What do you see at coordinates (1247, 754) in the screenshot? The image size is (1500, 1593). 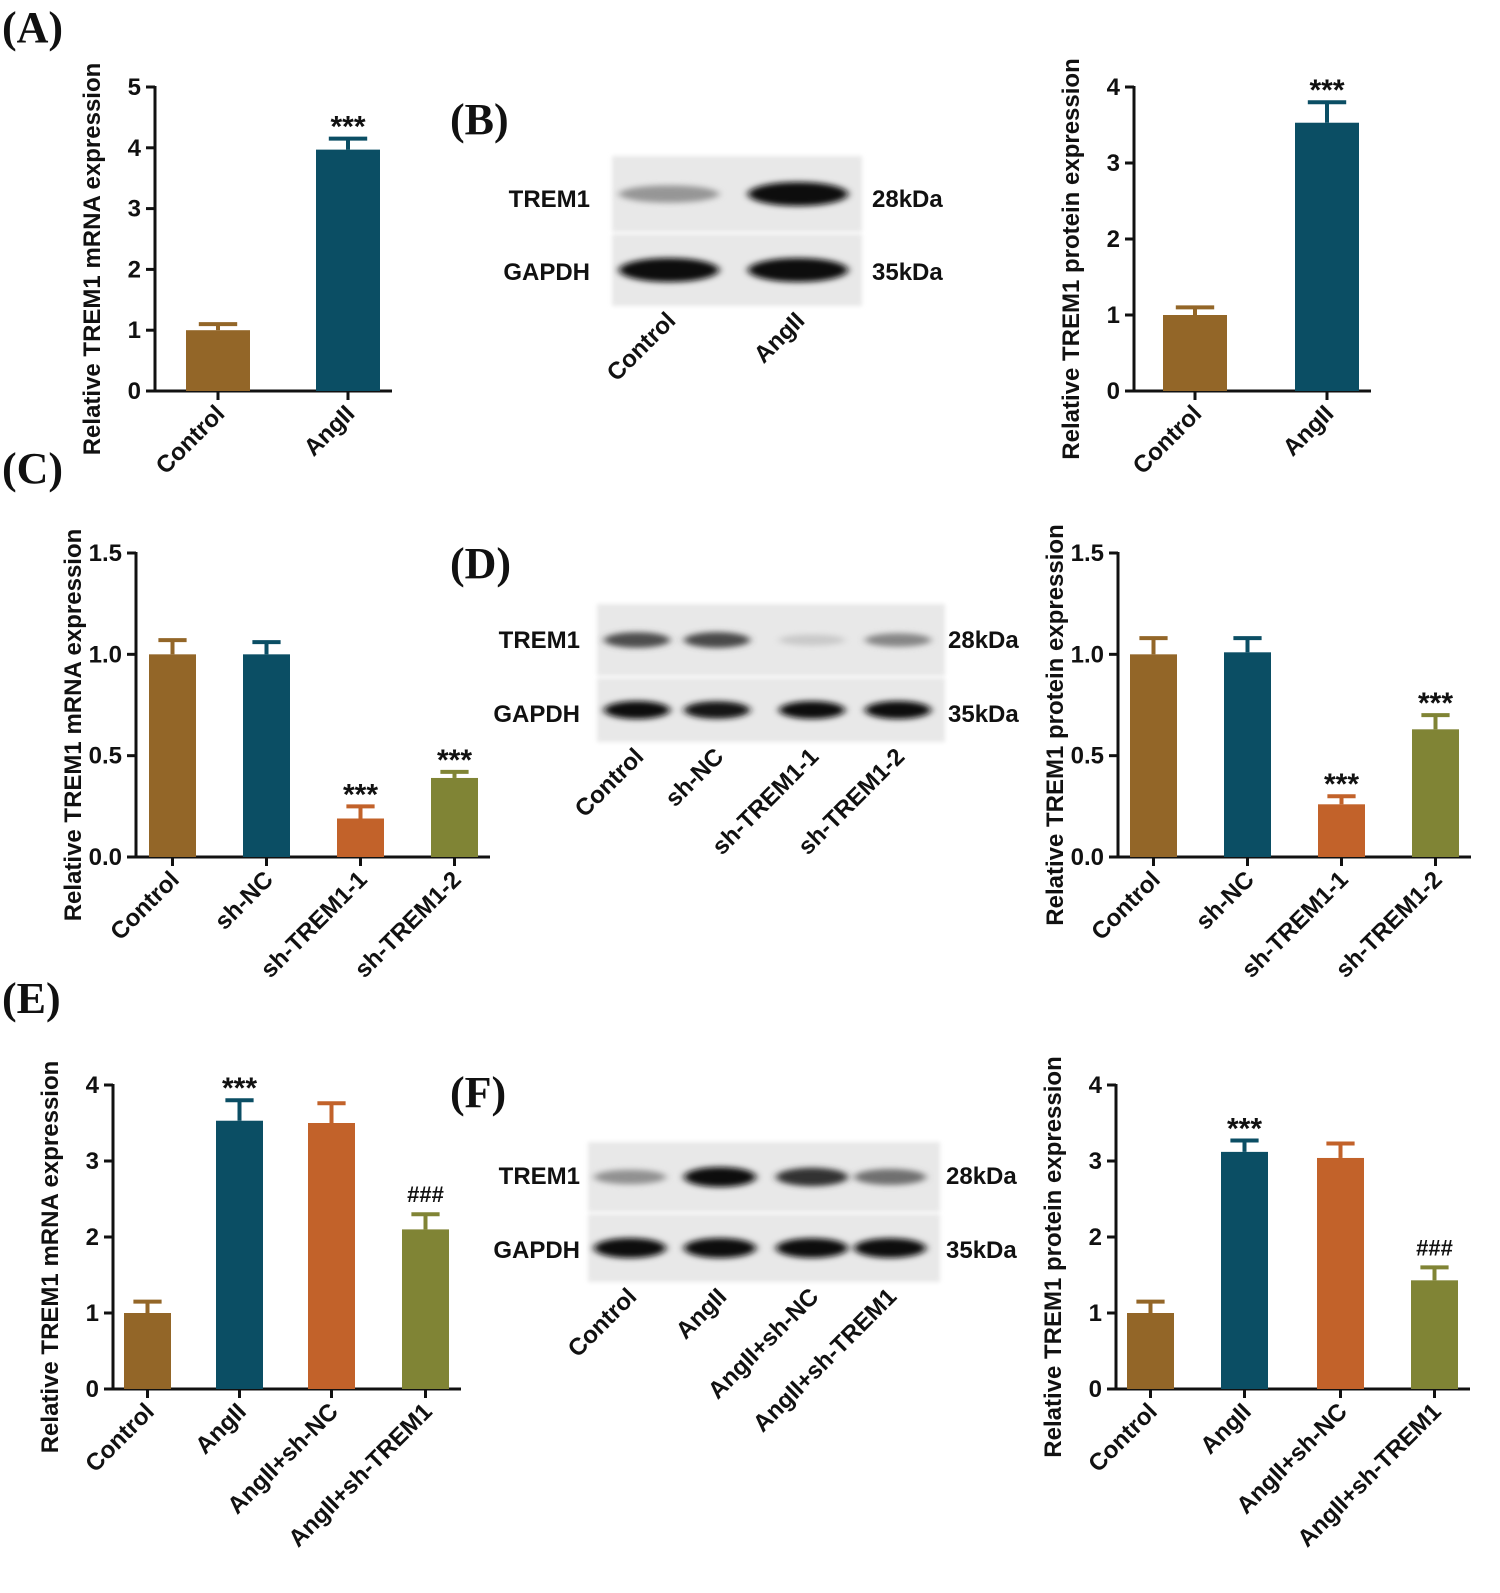 I see `bar-sh-nc` at bounding box center [1247, 754].